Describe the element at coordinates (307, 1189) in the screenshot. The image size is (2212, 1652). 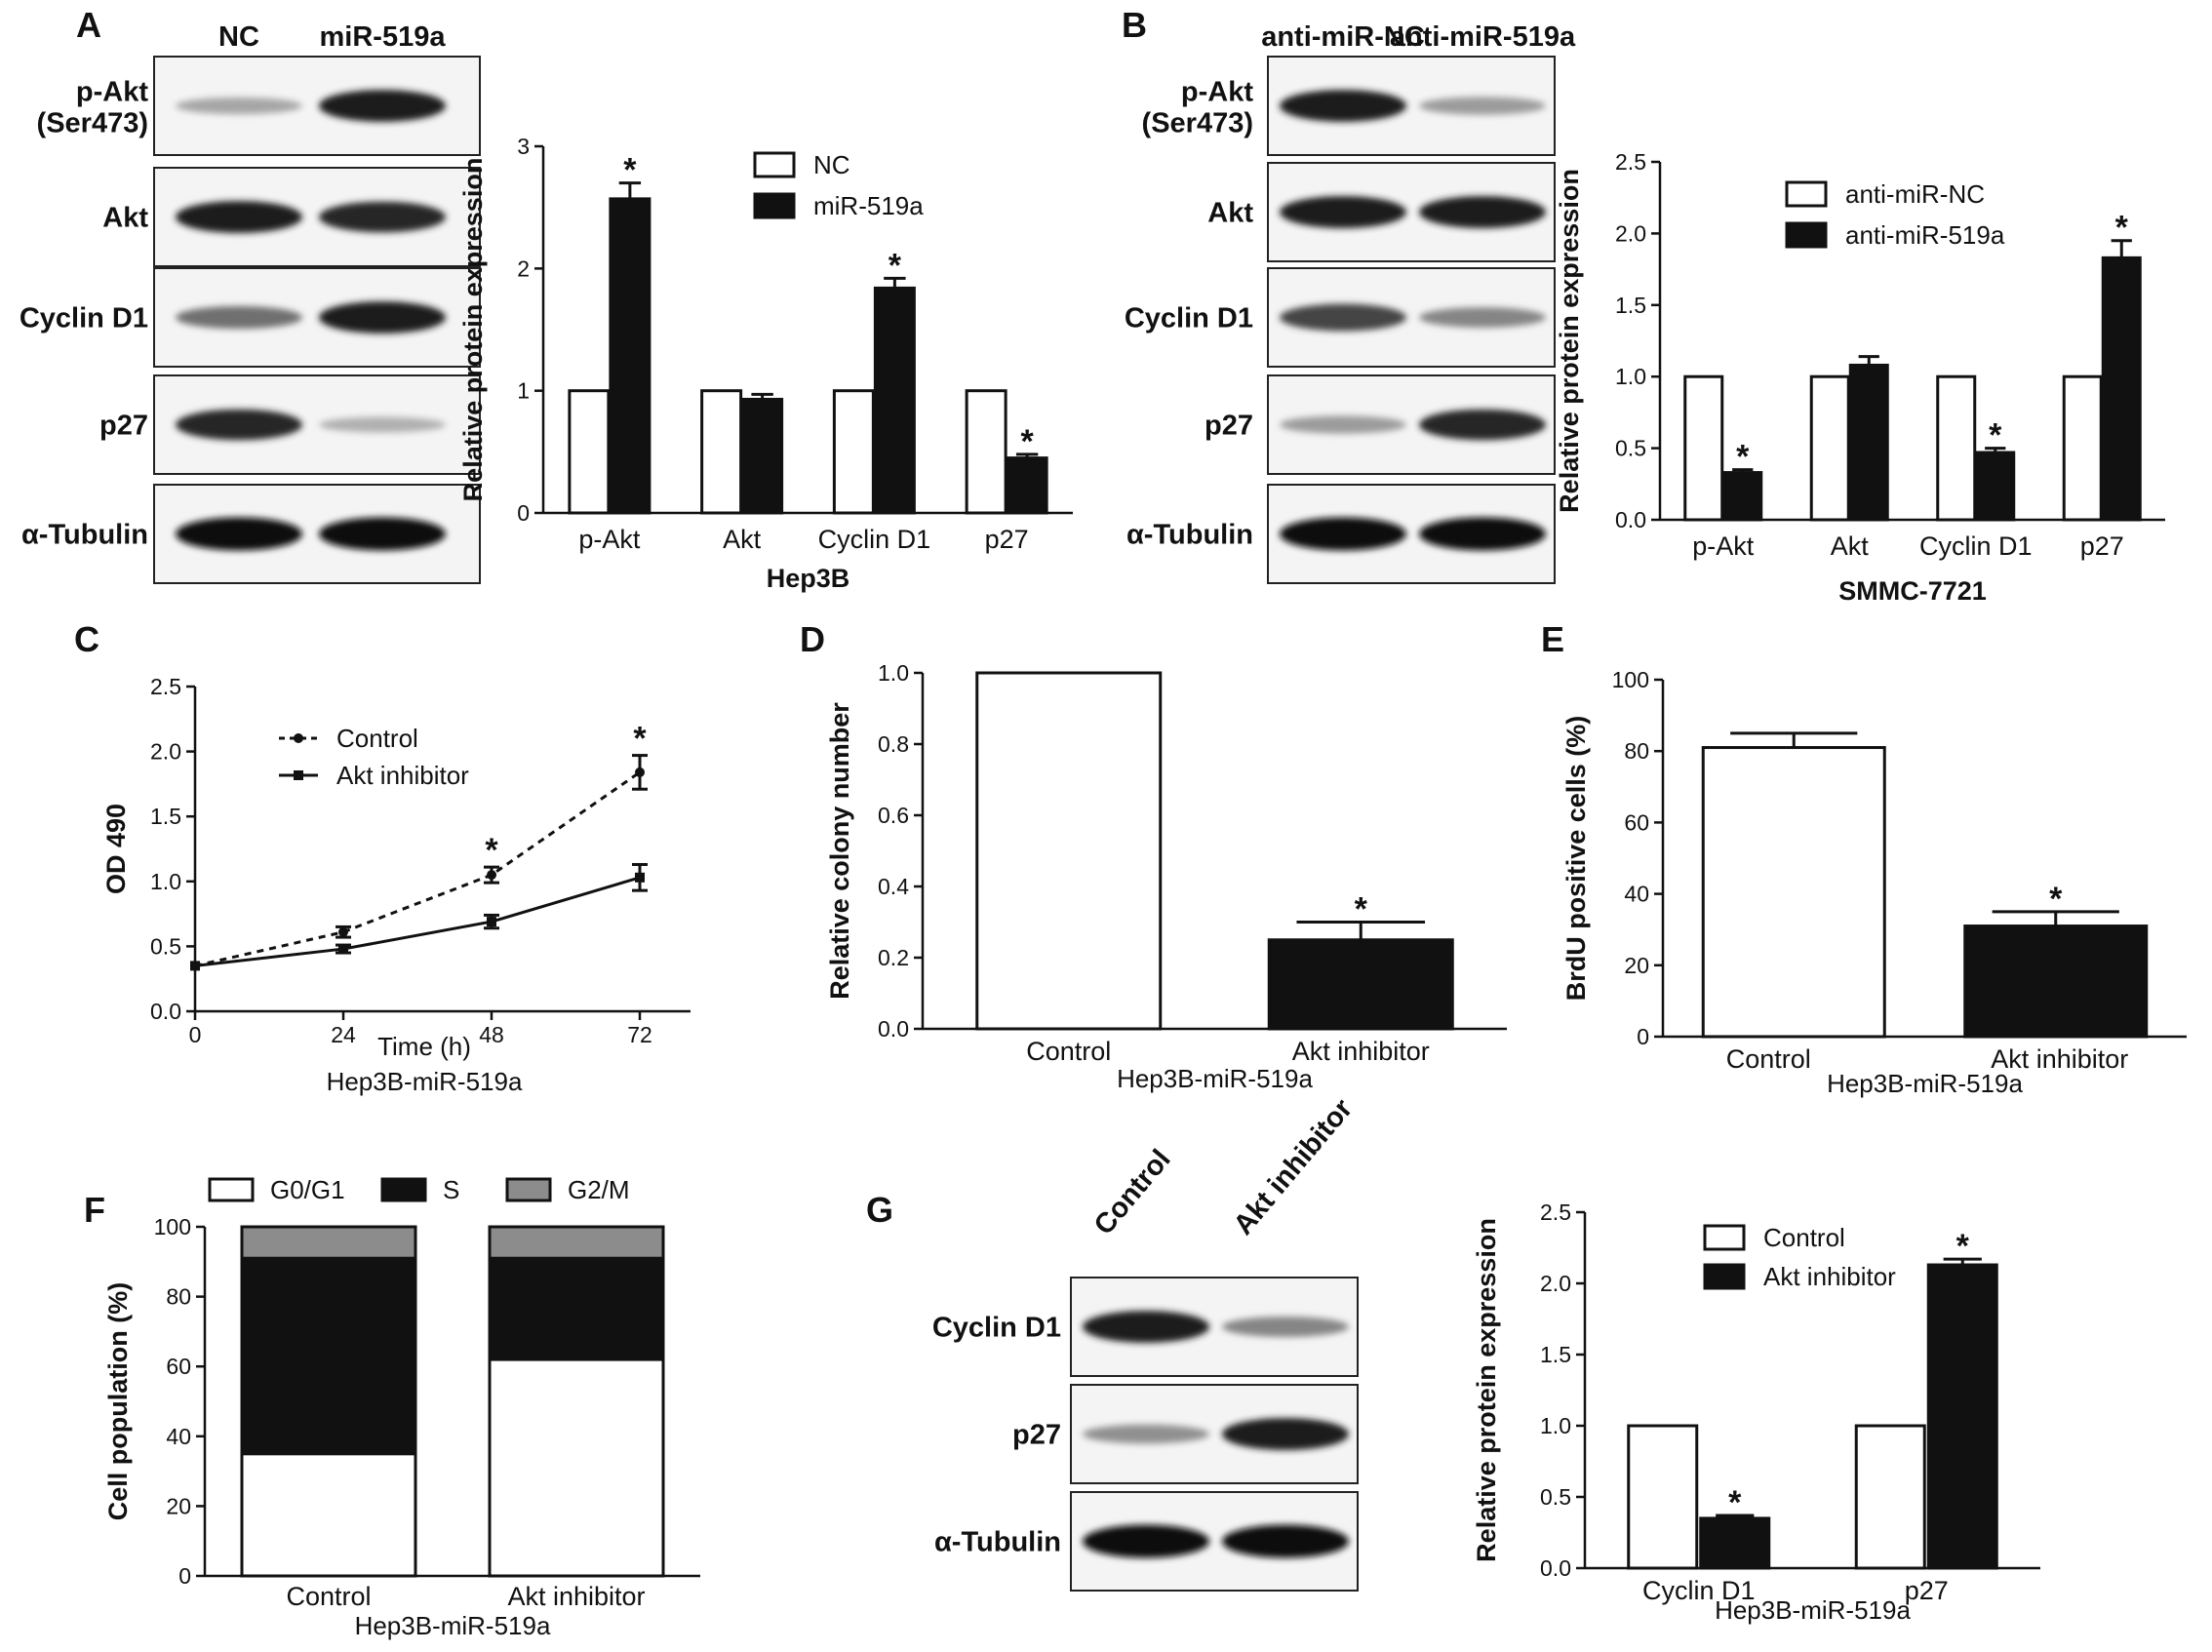
I see `legend-label: G0/G1` at that location.